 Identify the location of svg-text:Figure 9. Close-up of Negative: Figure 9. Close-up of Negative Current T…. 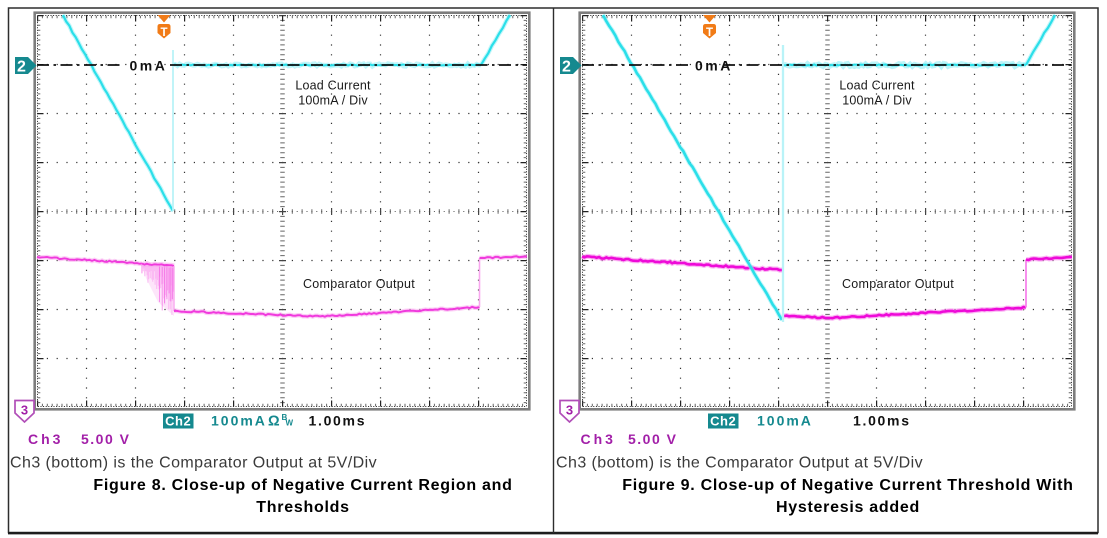
(847, 485).